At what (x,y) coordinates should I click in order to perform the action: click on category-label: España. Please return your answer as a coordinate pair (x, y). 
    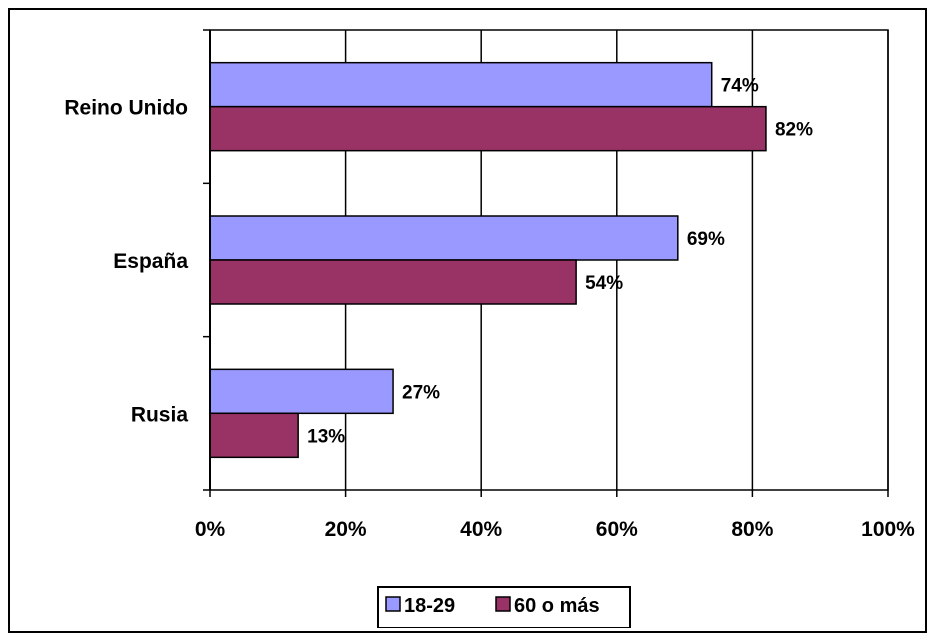
    Looking at the image, I should click on (150, 261).